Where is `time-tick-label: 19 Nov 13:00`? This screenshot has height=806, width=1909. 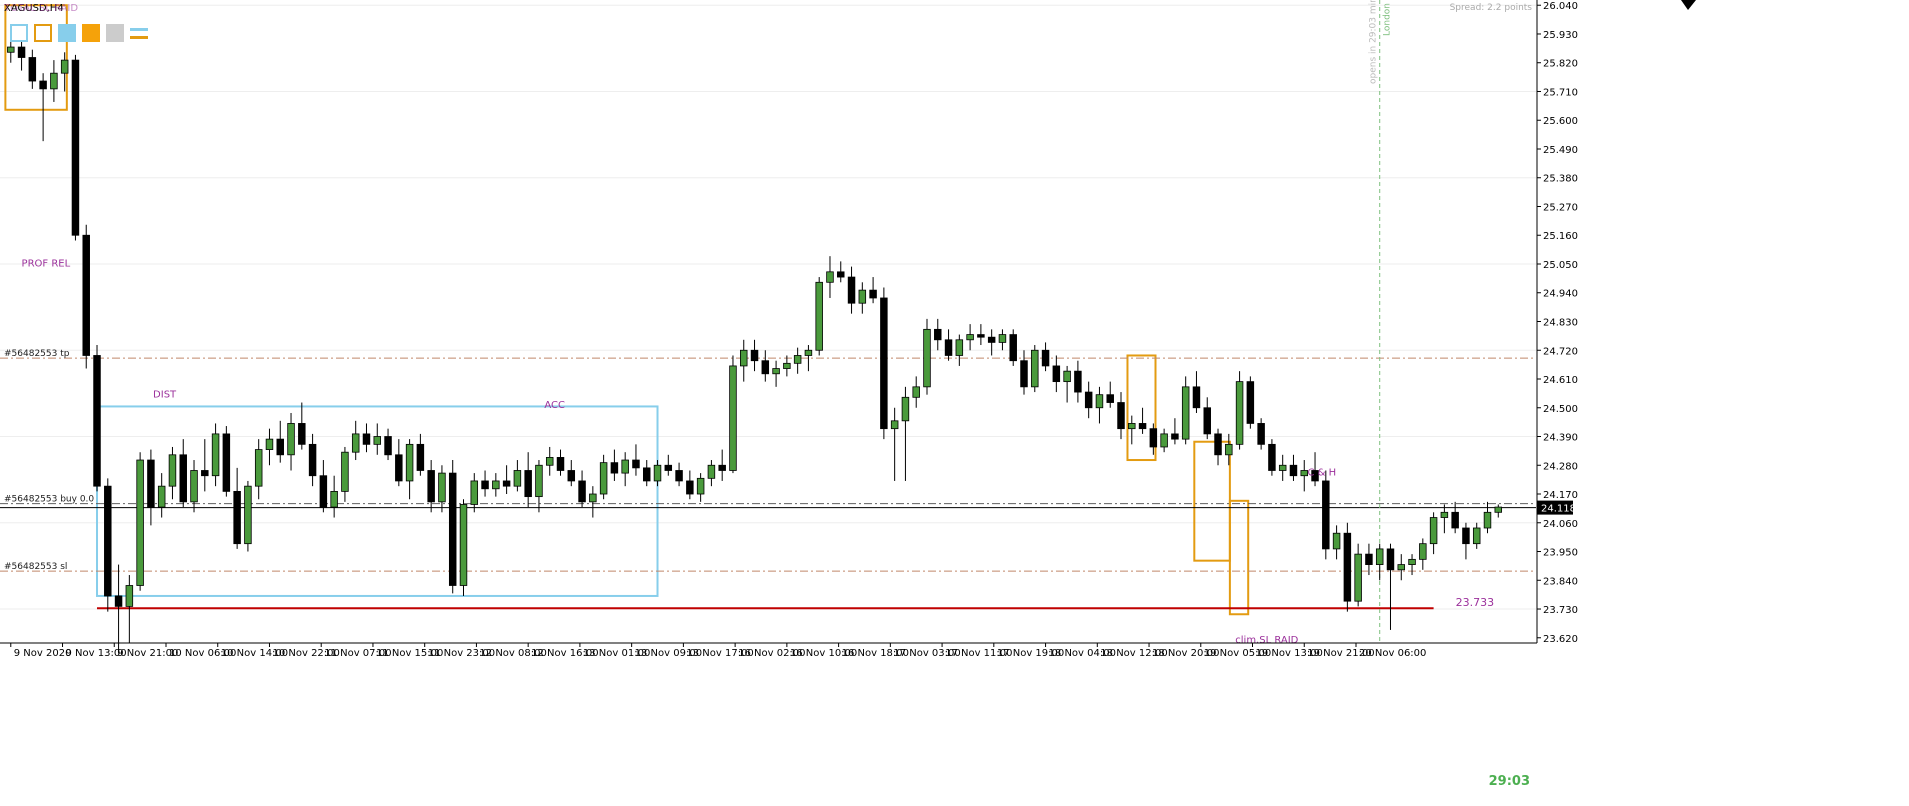 time-tick-label: 19 Nov 13:00 is located at coordinates (1289, 653).